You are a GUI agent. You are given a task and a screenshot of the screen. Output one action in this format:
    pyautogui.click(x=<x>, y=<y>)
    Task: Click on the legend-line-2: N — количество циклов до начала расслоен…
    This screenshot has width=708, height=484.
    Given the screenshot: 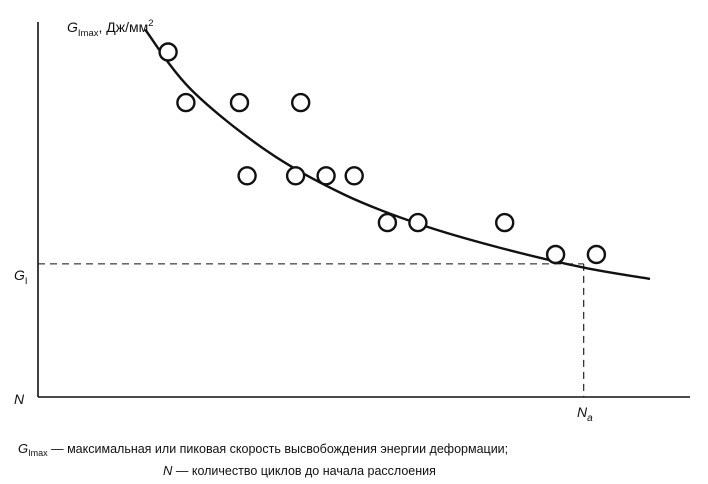 What is the action you would take?
    pyautogui.click(x=299, y=470)
    